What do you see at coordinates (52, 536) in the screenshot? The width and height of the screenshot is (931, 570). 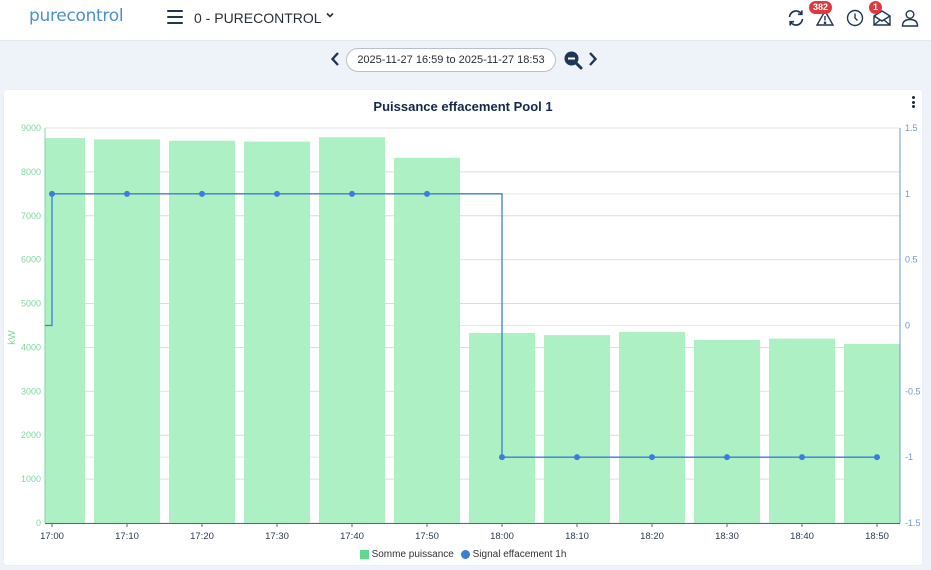 I see `svg-text: 17:00` at bounding box center [52, 536].